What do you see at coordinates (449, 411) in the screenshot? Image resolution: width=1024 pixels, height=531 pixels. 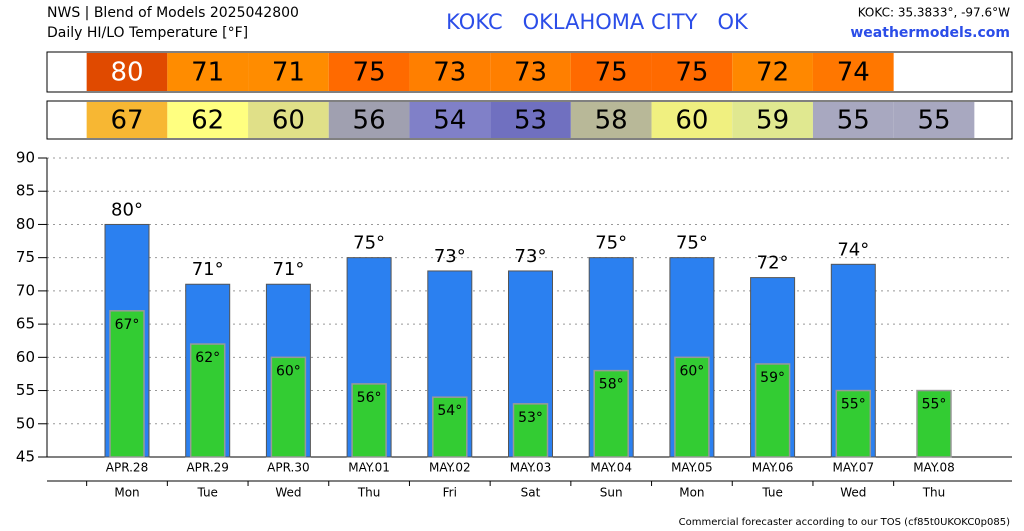 I see `low-label: 54°` at bounding box center [449, 411].